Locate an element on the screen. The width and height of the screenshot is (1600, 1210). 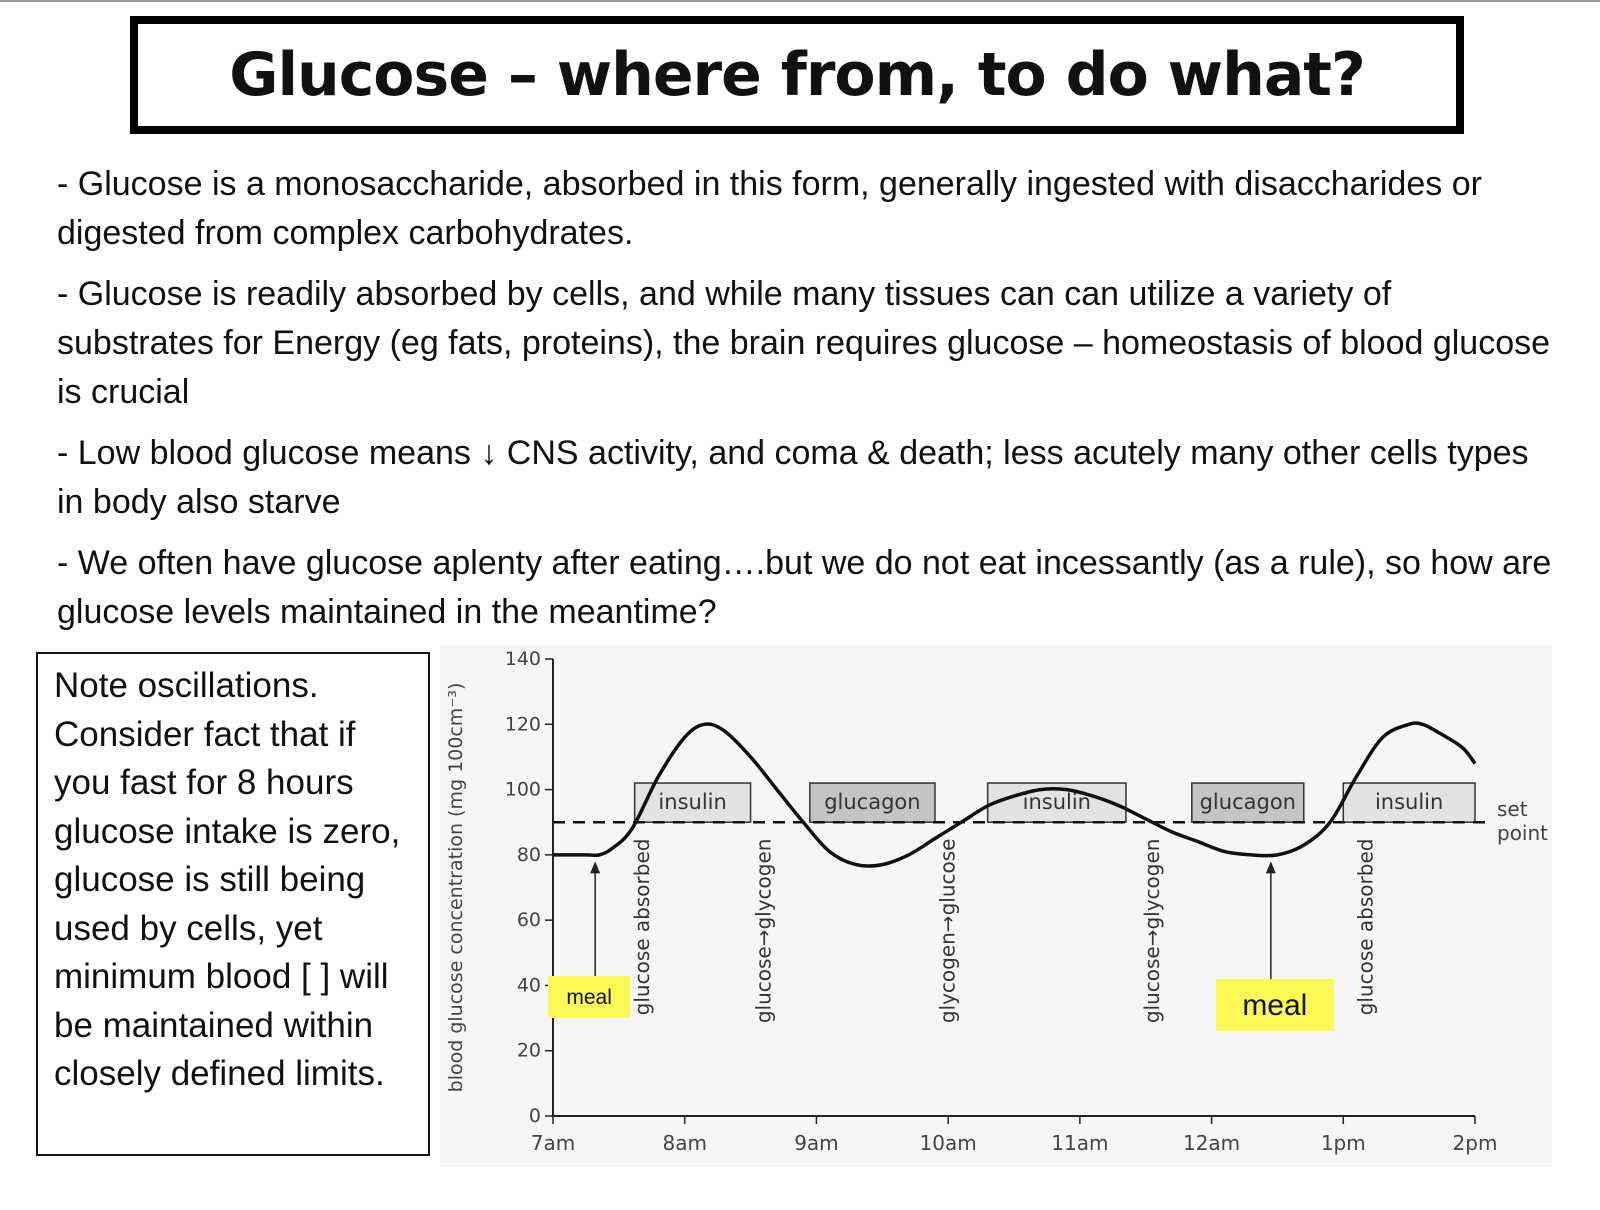
x-tick-label: 1pm is located at coordinates (1343, 1143).